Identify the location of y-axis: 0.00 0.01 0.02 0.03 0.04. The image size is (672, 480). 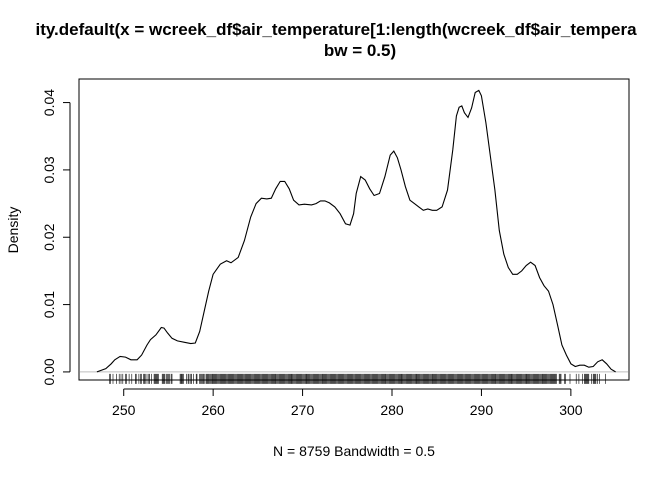
(56, 237).